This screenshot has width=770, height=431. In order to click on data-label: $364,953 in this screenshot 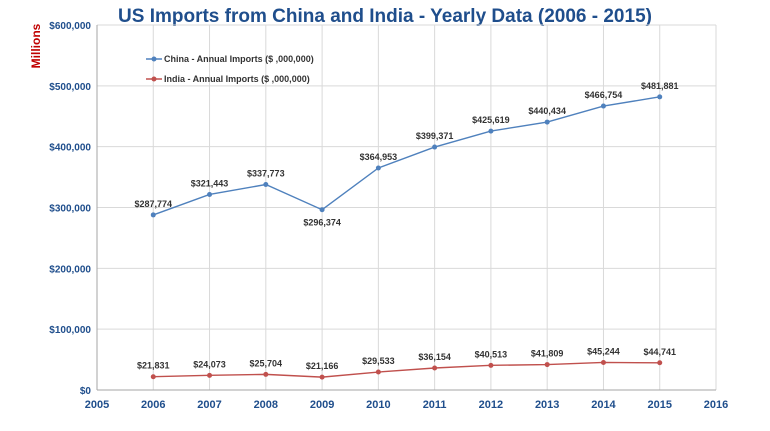, I will do `click(379, 157)`.